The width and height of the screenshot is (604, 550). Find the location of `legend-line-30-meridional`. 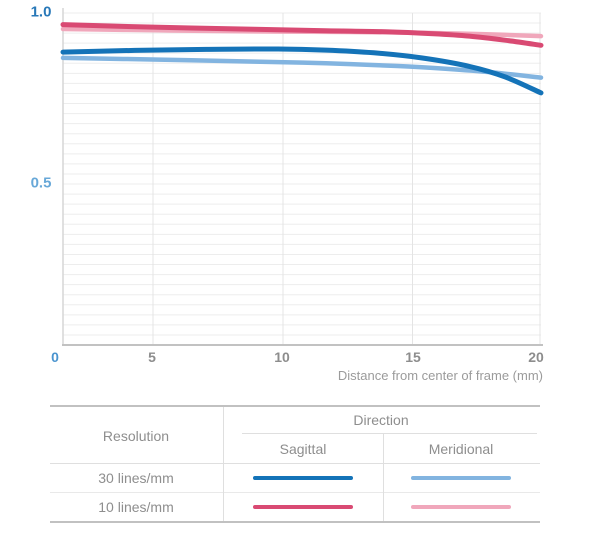

legend-line-30-meridional is located at coordinates (461, 478).